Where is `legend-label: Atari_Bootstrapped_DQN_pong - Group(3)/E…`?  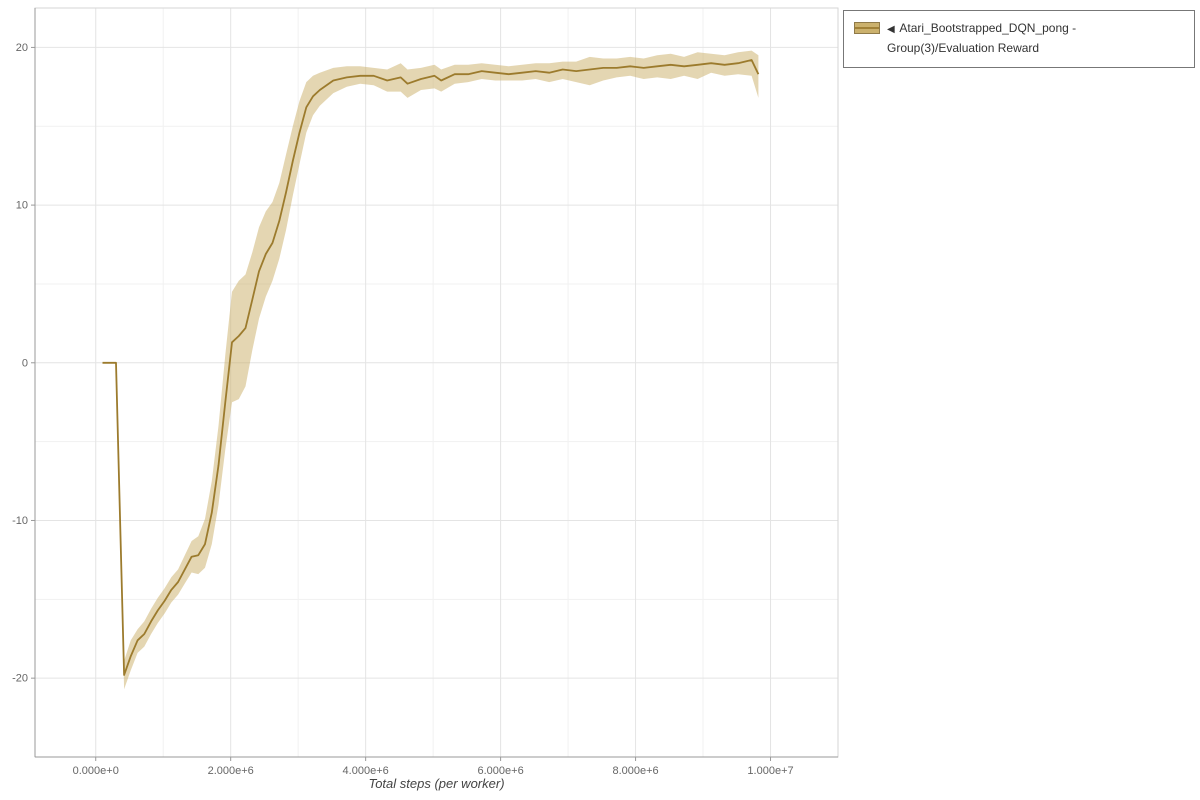 legend-label: Atari_Bootstrapped_DQN_pong - Group(3)/E… is located at coordinates (982, 38).